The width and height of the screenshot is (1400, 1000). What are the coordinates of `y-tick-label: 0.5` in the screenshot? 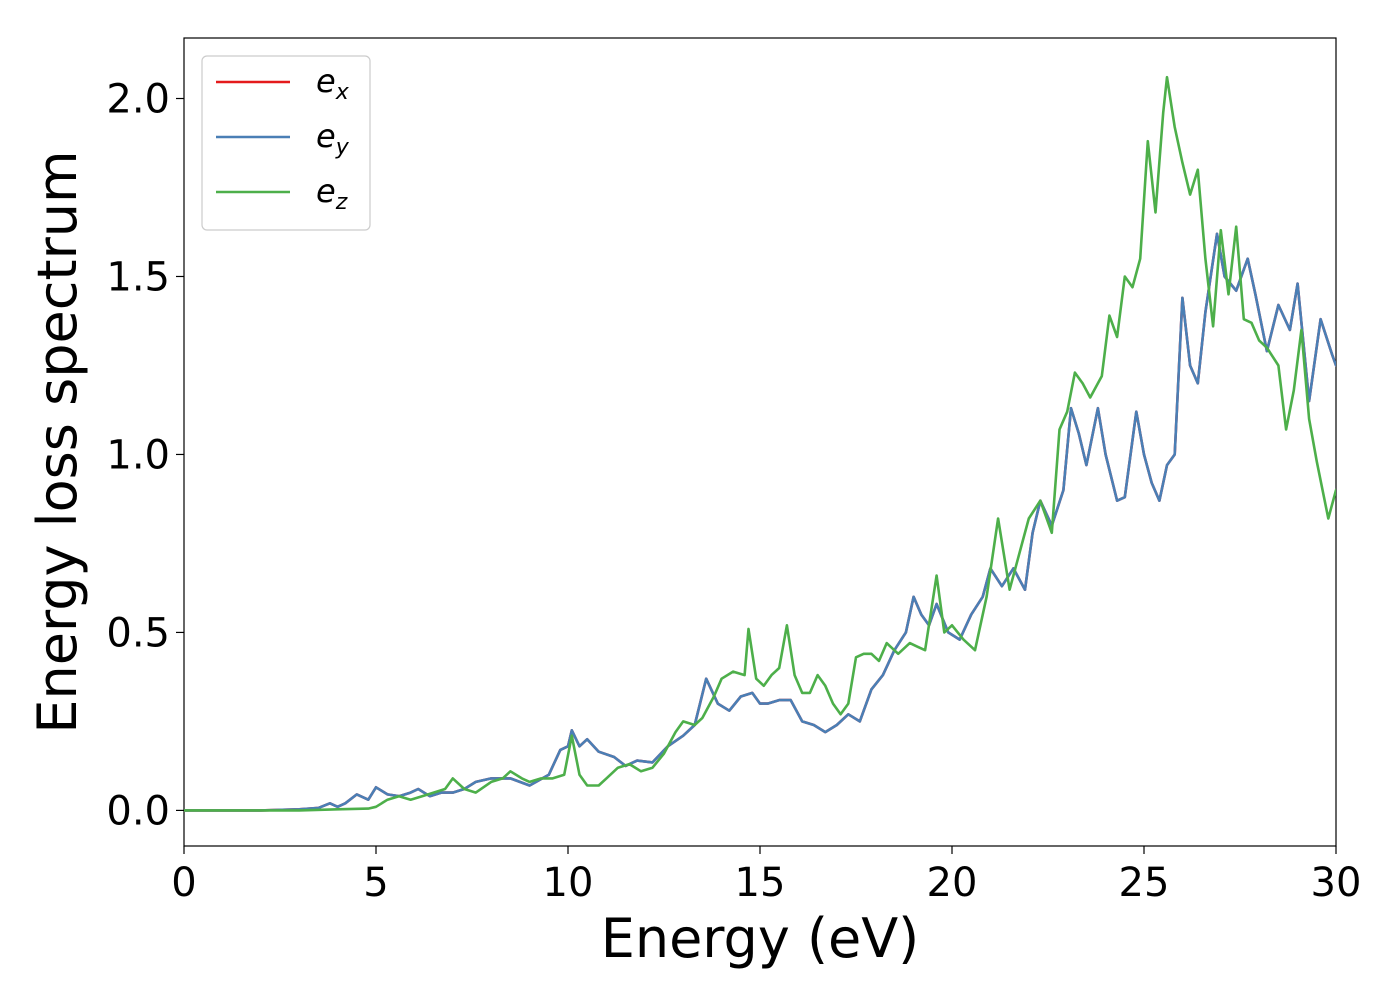 It's located at (138, 633).